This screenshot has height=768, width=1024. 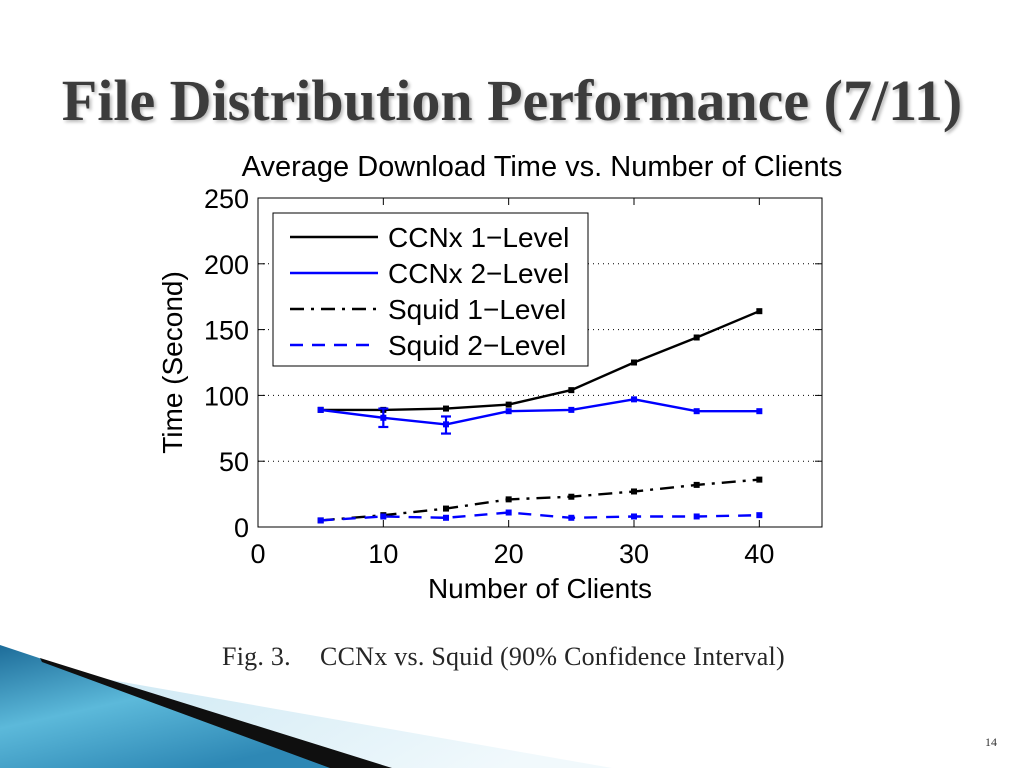 I want to click on y-axis-label: Time (Second), so click(x=172, y=362).